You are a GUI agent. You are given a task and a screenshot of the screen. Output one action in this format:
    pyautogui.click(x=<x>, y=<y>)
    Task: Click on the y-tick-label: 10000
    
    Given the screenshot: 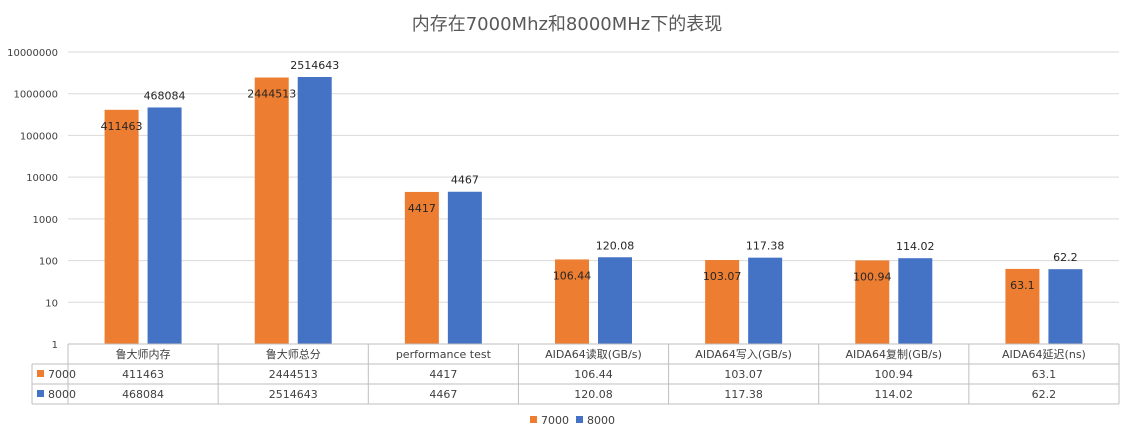 What is the action you would take?
    pyautogui.click(x=42, y=178)
    